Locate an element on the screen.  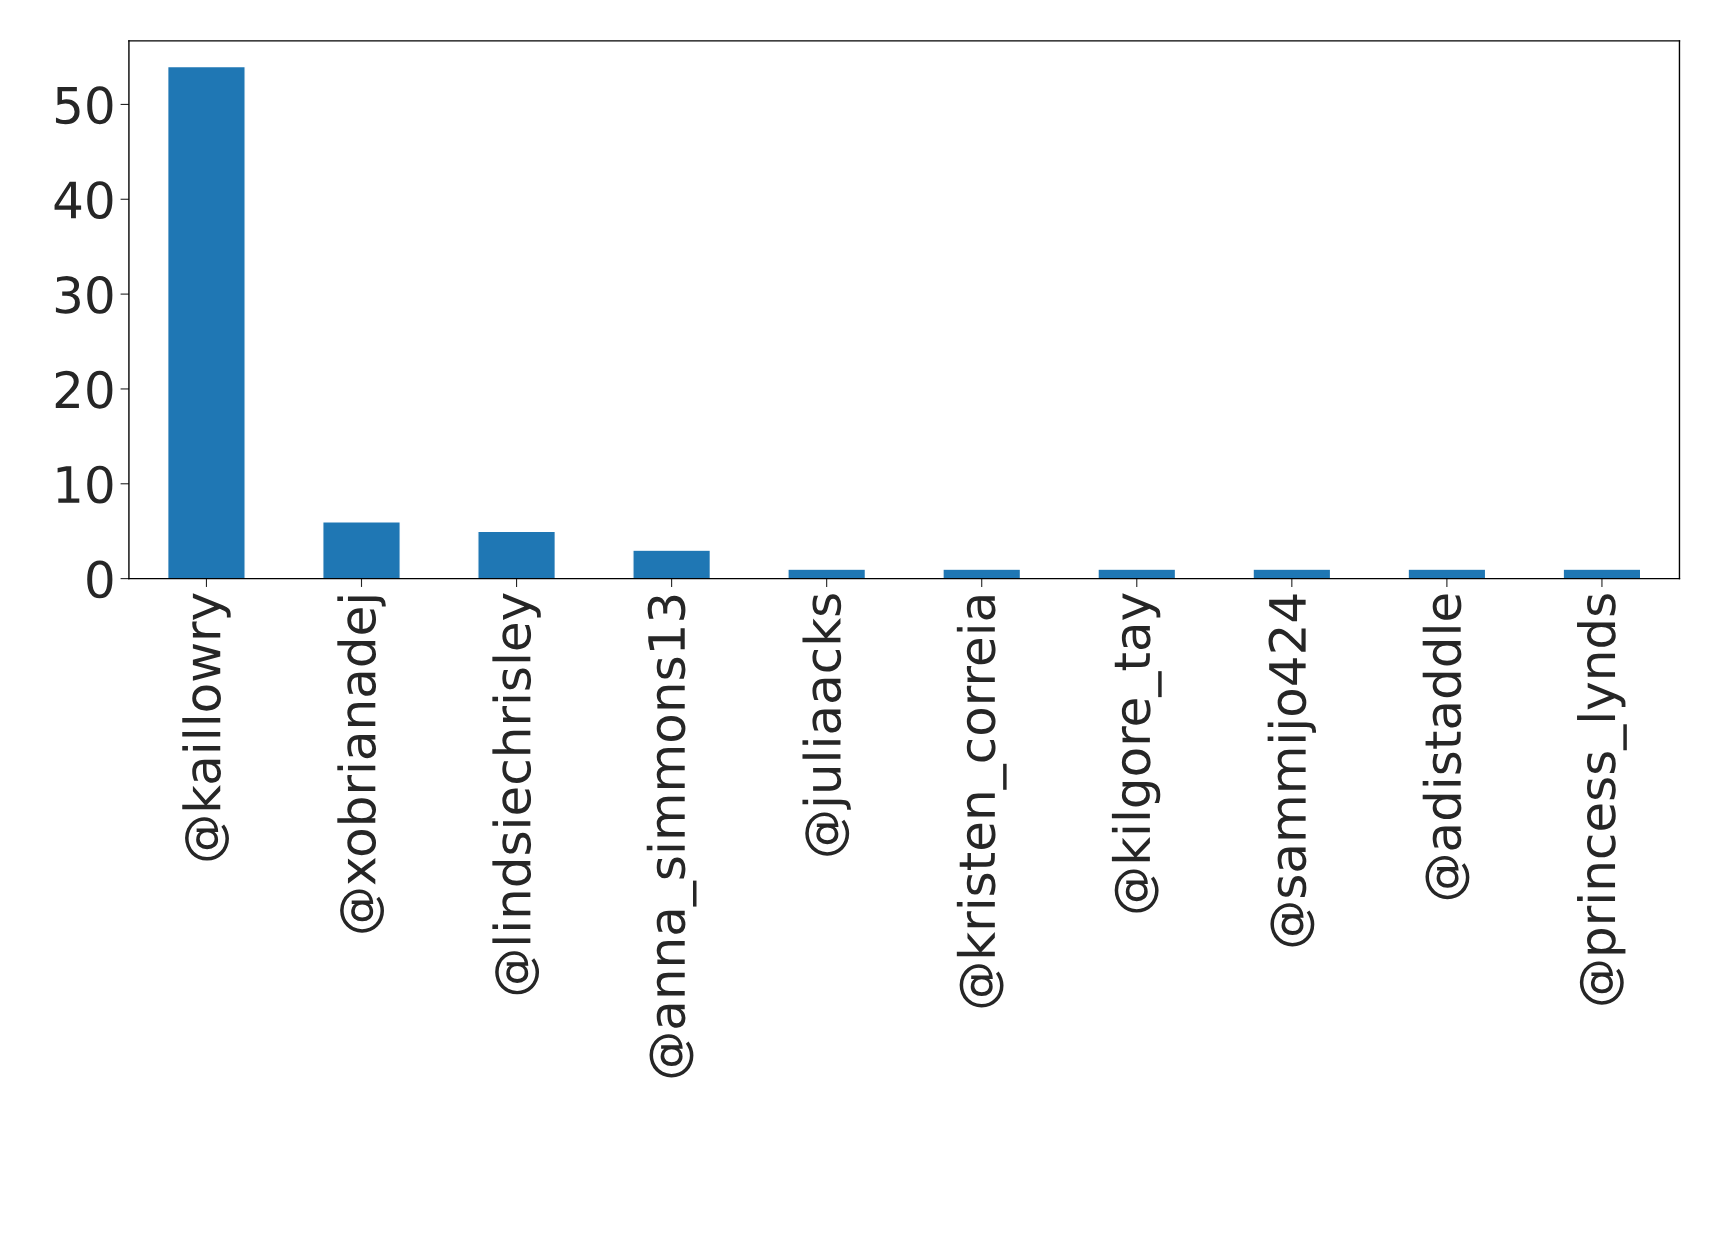
y-tick-label: 40 is located at coordinates (83, 200).